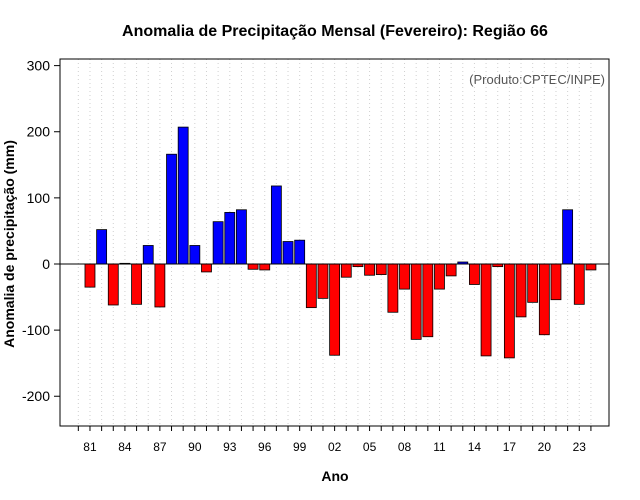 The height and width of the screenshot is (500, 640). Describe the element at coordinates (537, 79) in the screenshot. I see `source-annotation: (Produto:CPTEC/INPE)` at that location.